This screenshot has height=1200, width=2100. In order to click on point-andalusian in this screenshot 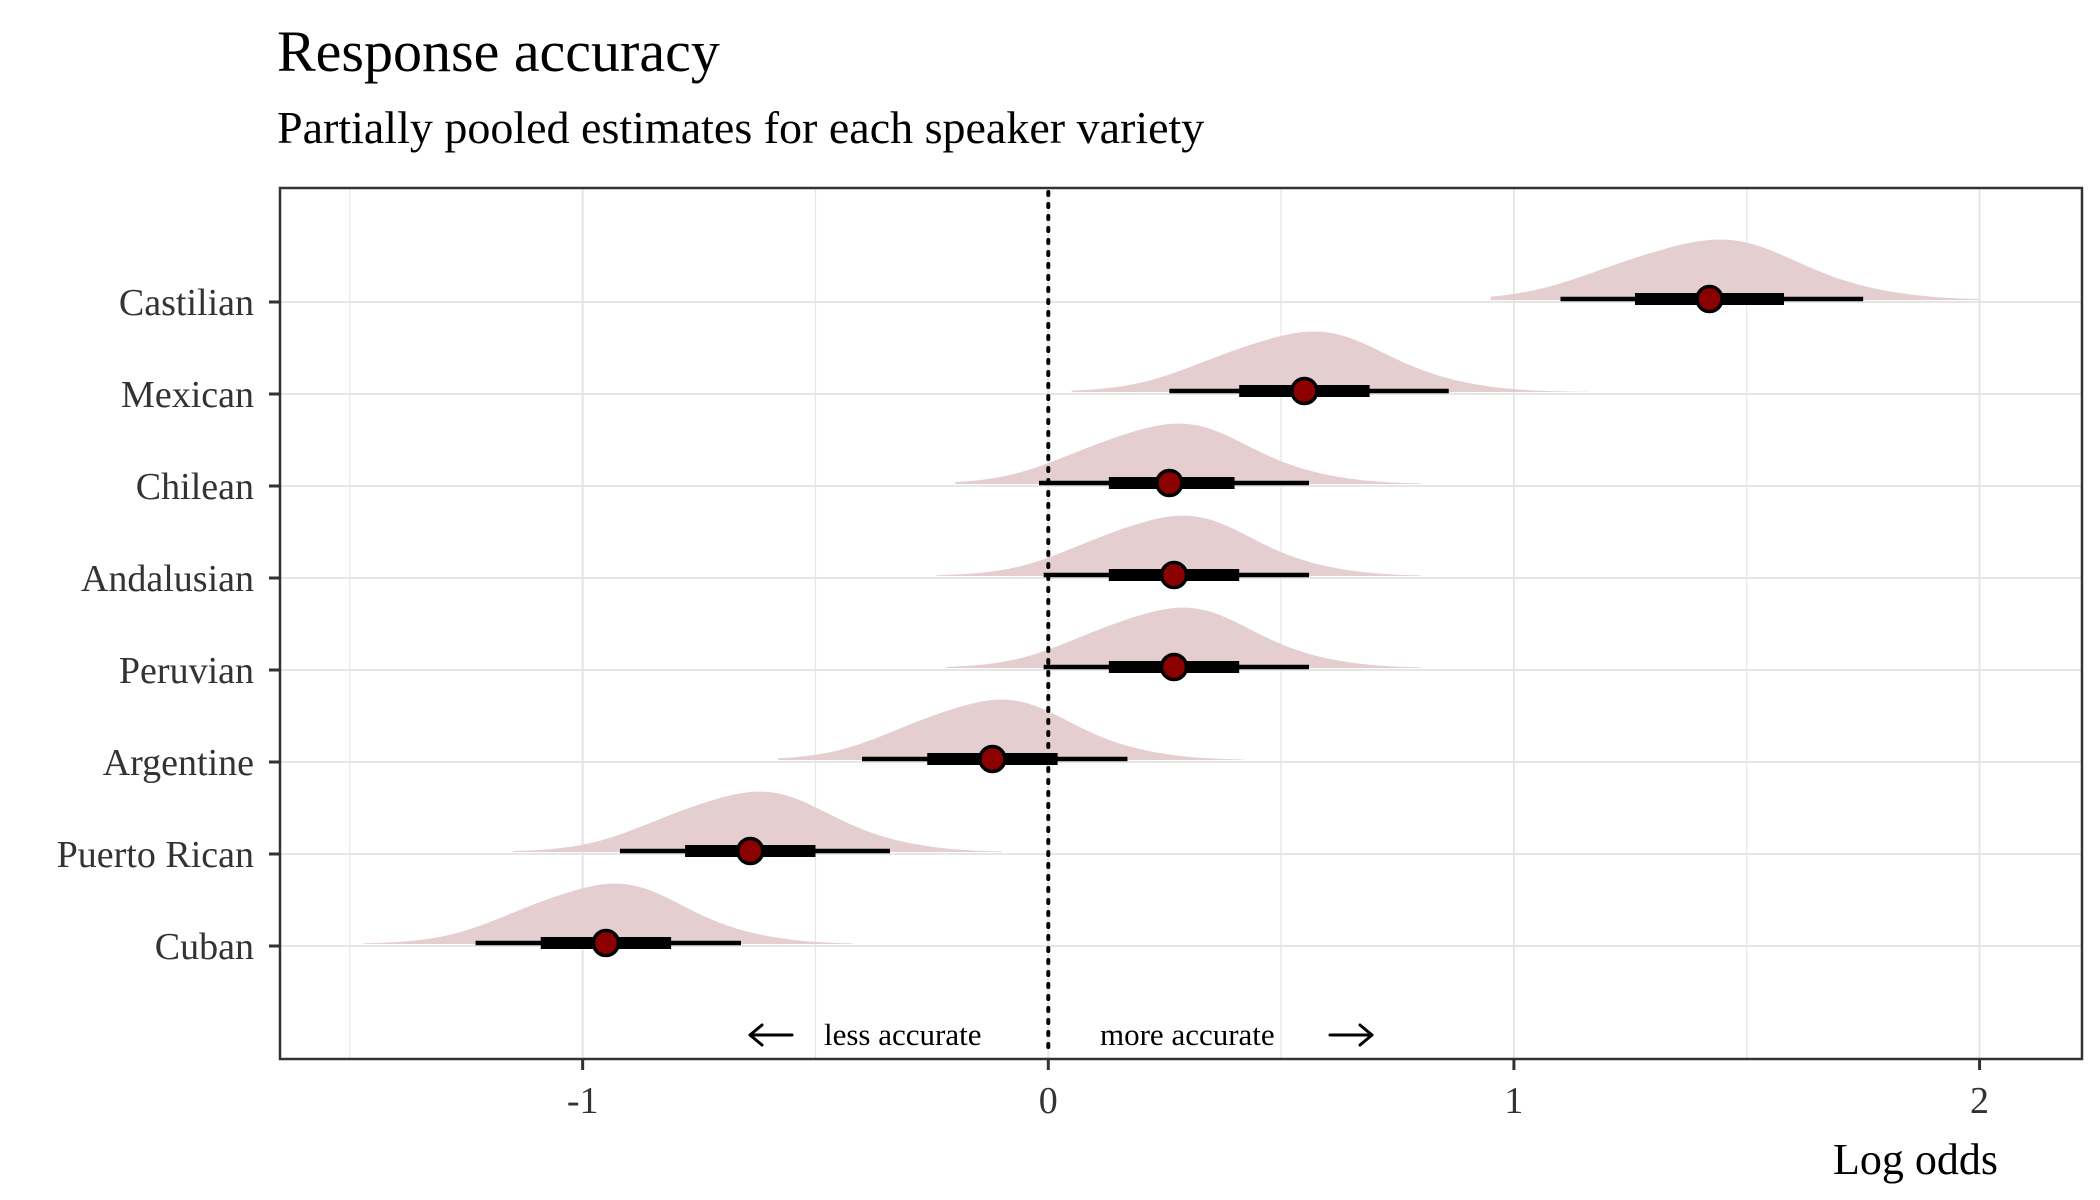, I will do `click(1174, 575)`.